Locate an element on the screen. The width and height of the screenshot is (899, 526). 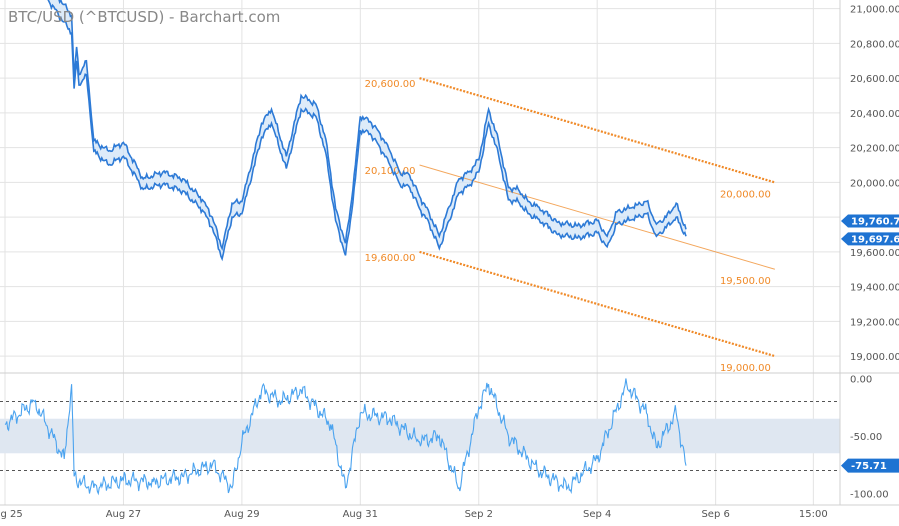
price-tick-label: 20,800.00 is located at coordinates (874, 44).